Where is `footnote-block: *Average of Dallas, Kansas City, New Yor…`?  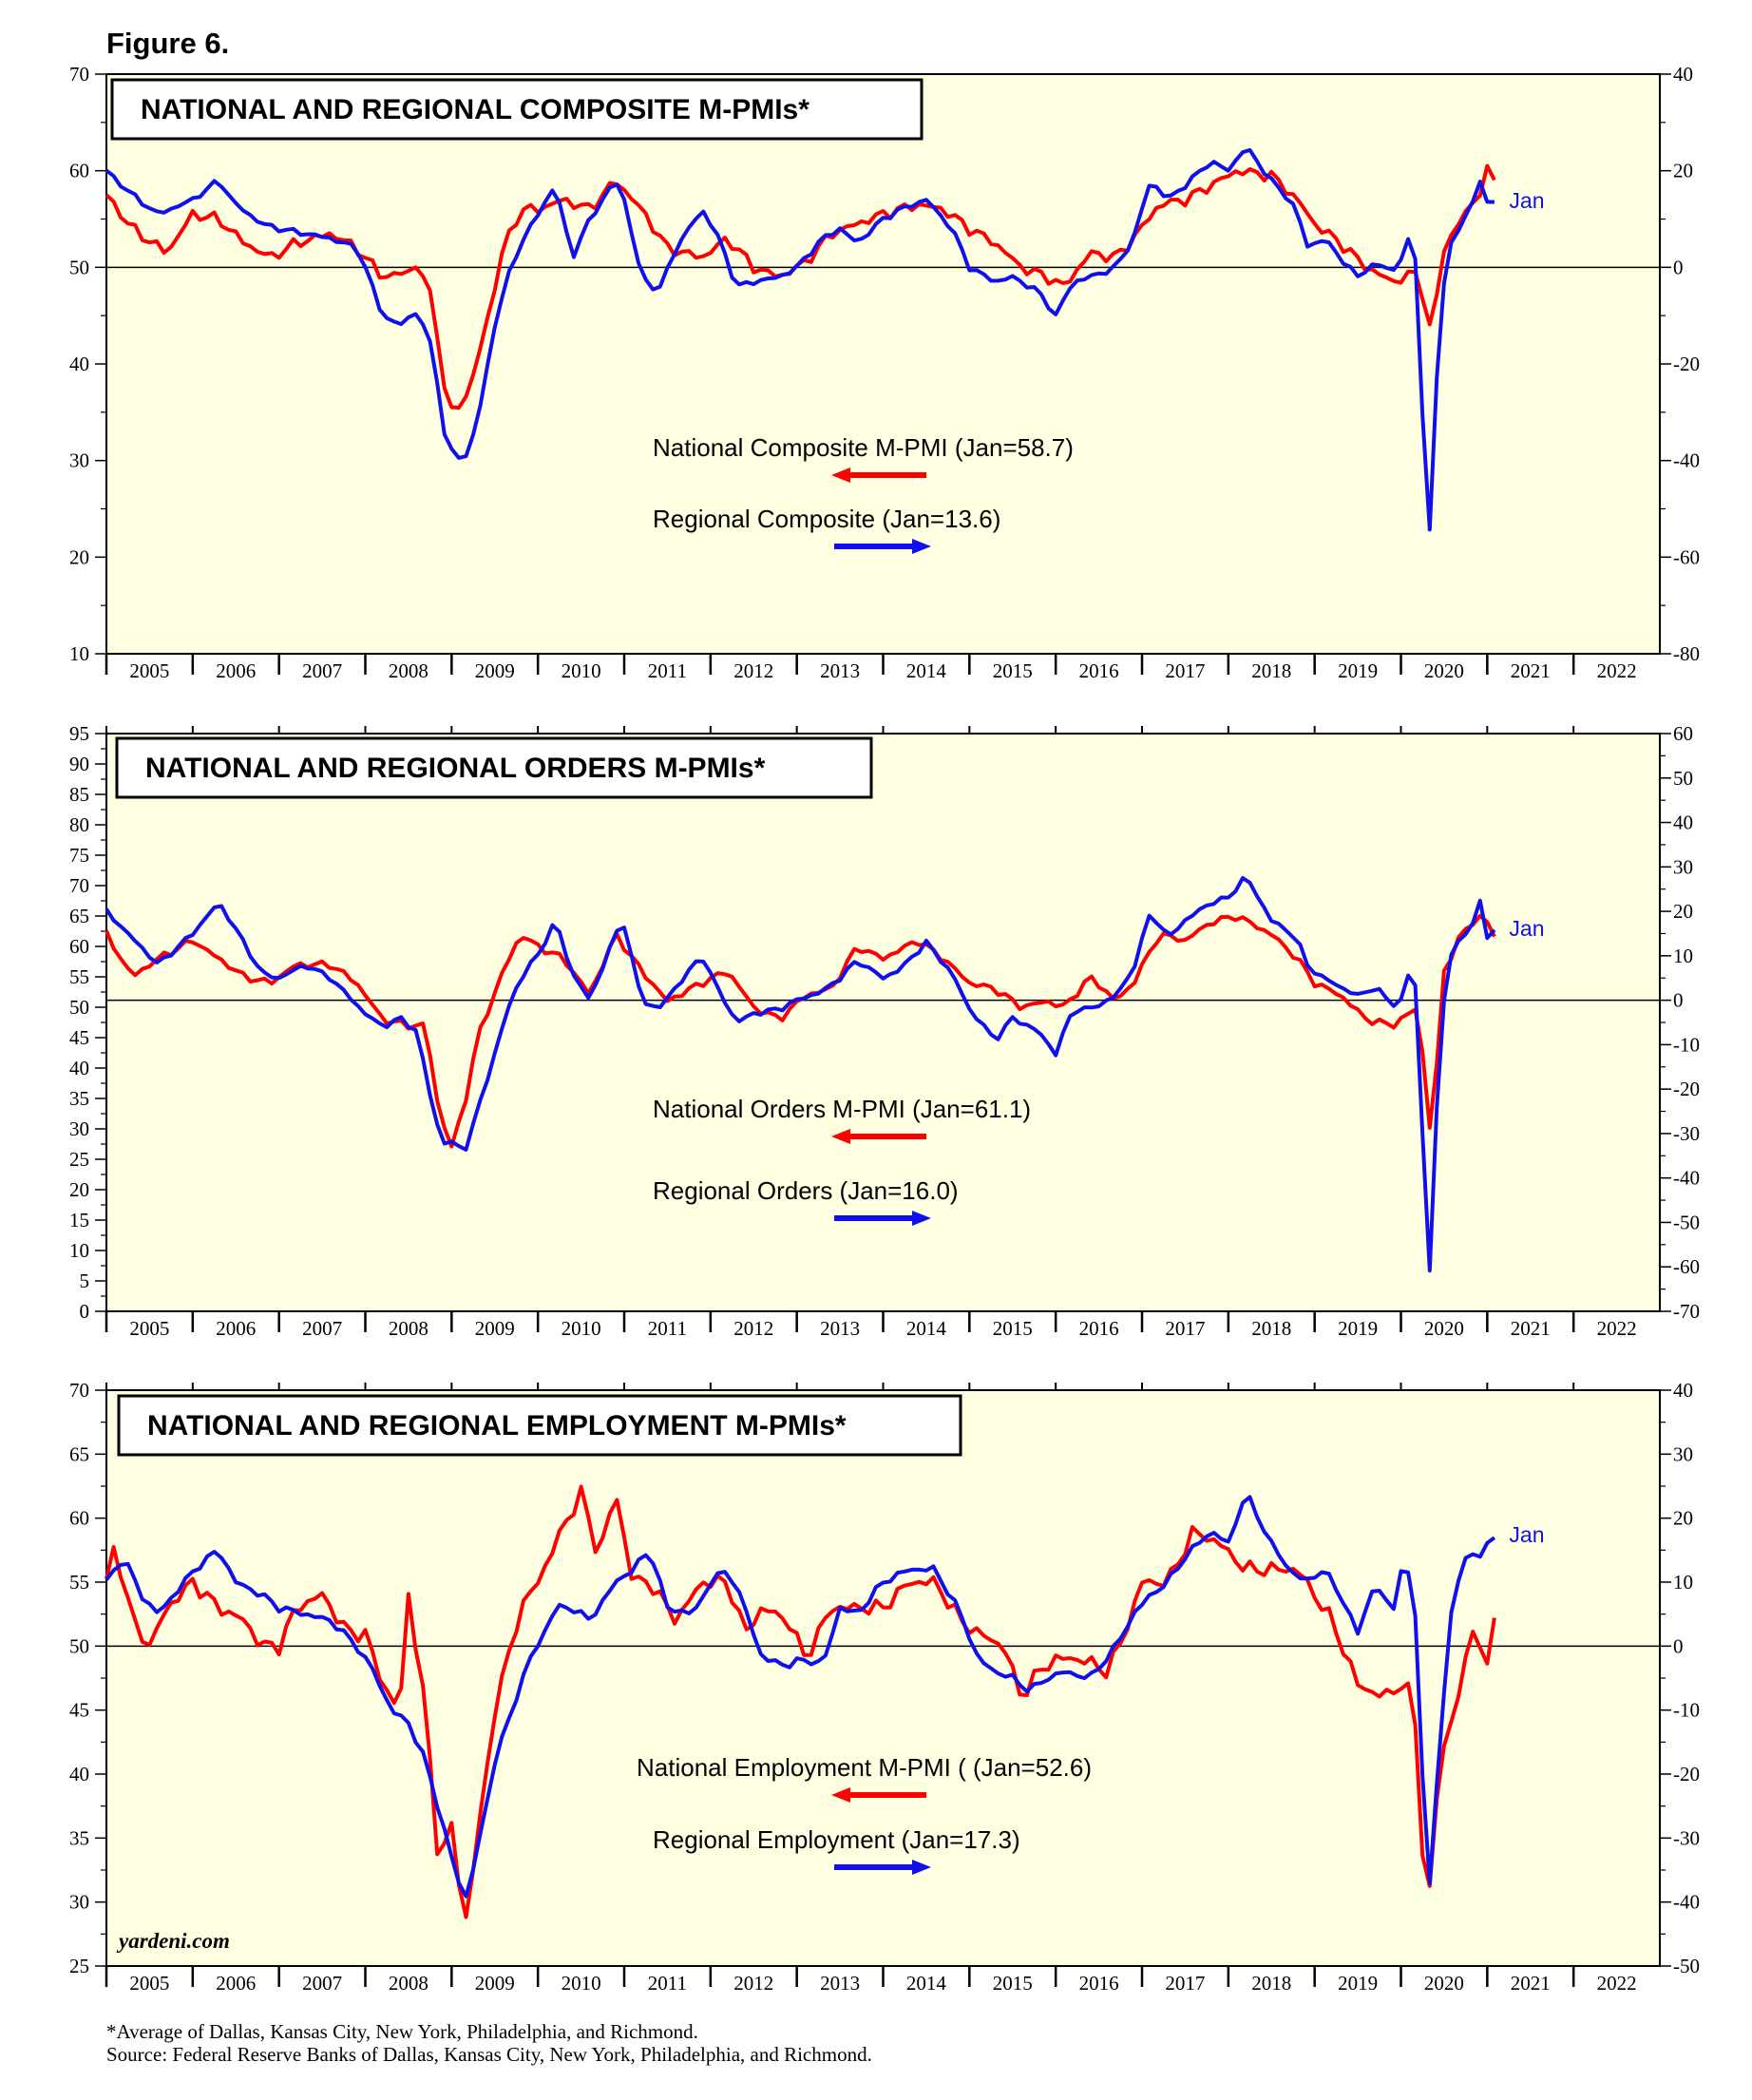 footnote-block: *Average of Dallas, Kansas City, New Yor… is located at coordinates (489, 2043).